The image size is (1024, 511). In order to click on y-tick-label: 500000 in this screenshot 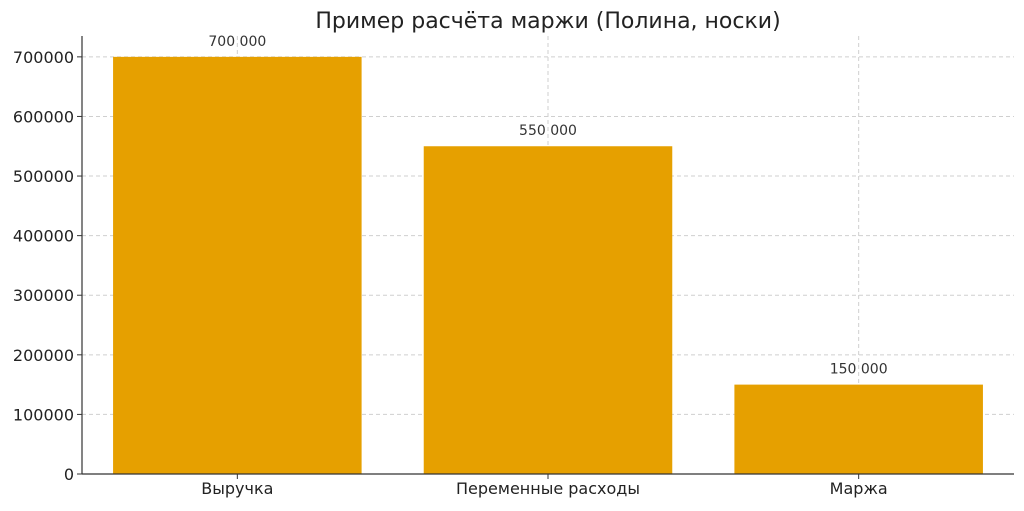, I will do `click(43, 176)`.